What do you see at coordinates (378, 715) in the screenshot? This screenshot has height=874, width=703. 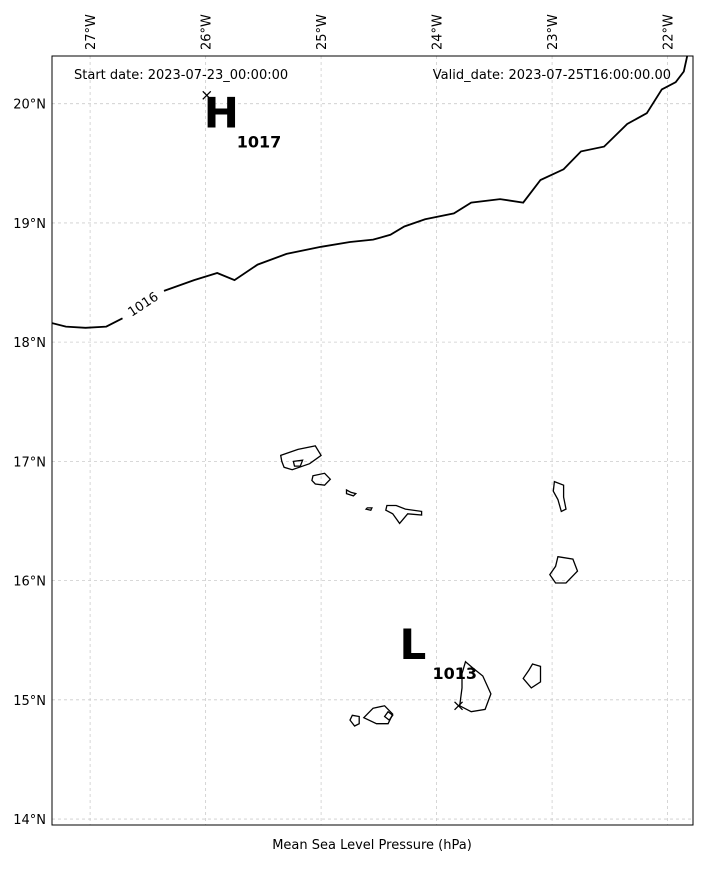 I see `island-fogo` at bounding box center [378, 715].